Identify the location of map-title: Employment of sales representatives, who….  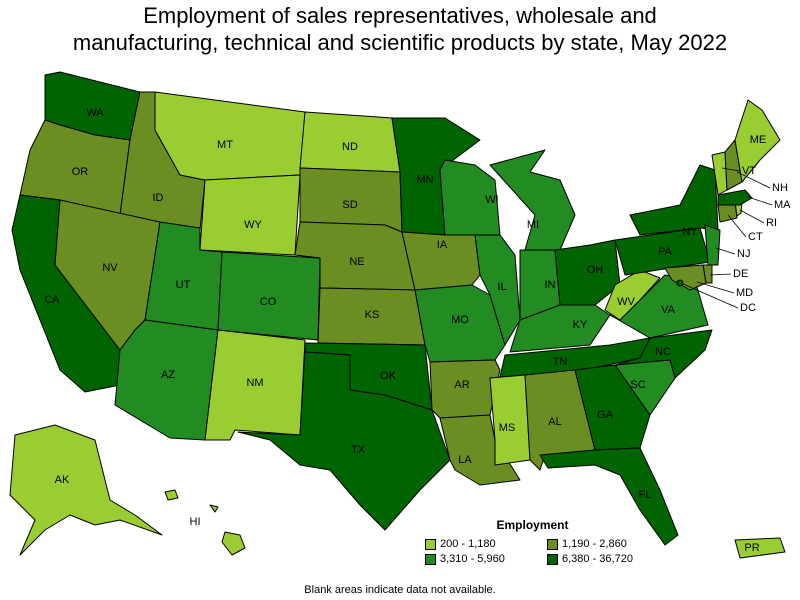
(400, 29).